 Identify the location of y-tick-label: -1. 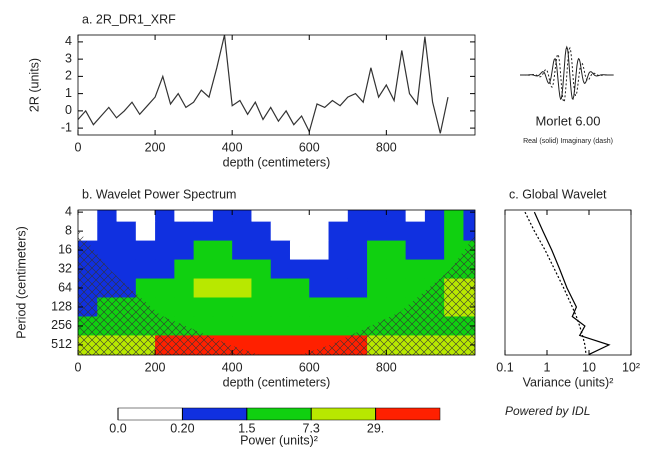
(66, 127).